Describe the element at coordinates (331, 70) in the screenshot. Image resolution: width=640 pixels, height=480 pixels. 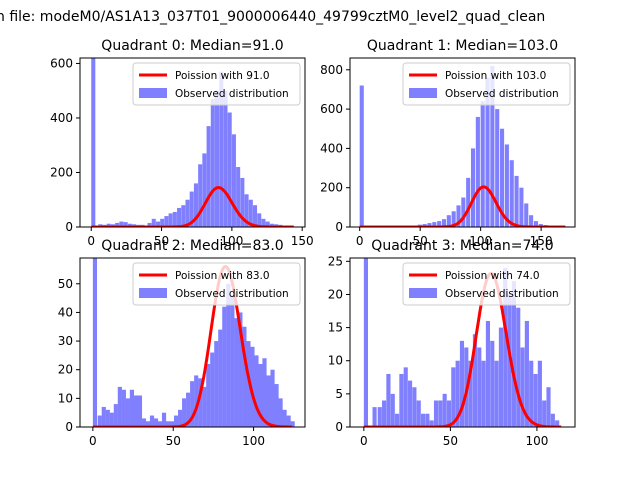
I see `y-tick-label: 800` at that location.